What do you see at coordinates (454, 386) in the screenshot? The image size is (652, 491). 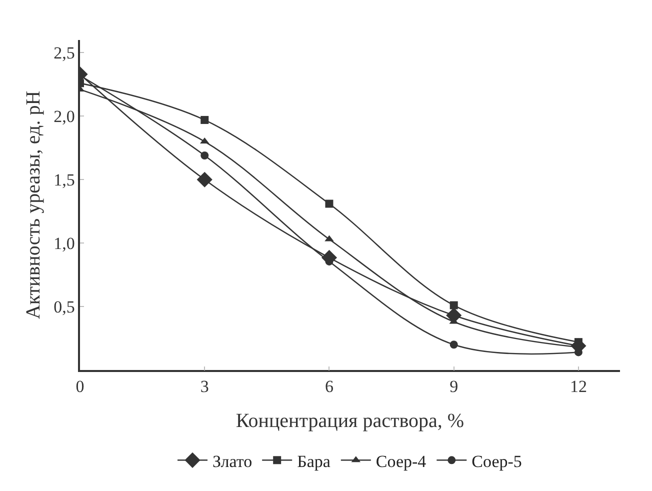 I see `x-tick-label: 9` at bounding box center [454, 386].